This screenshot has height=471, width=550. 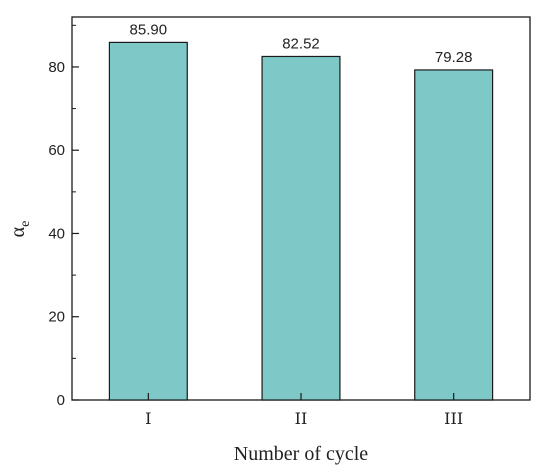 I want to click on x-axis: I II III, so click(x=304, y=410).